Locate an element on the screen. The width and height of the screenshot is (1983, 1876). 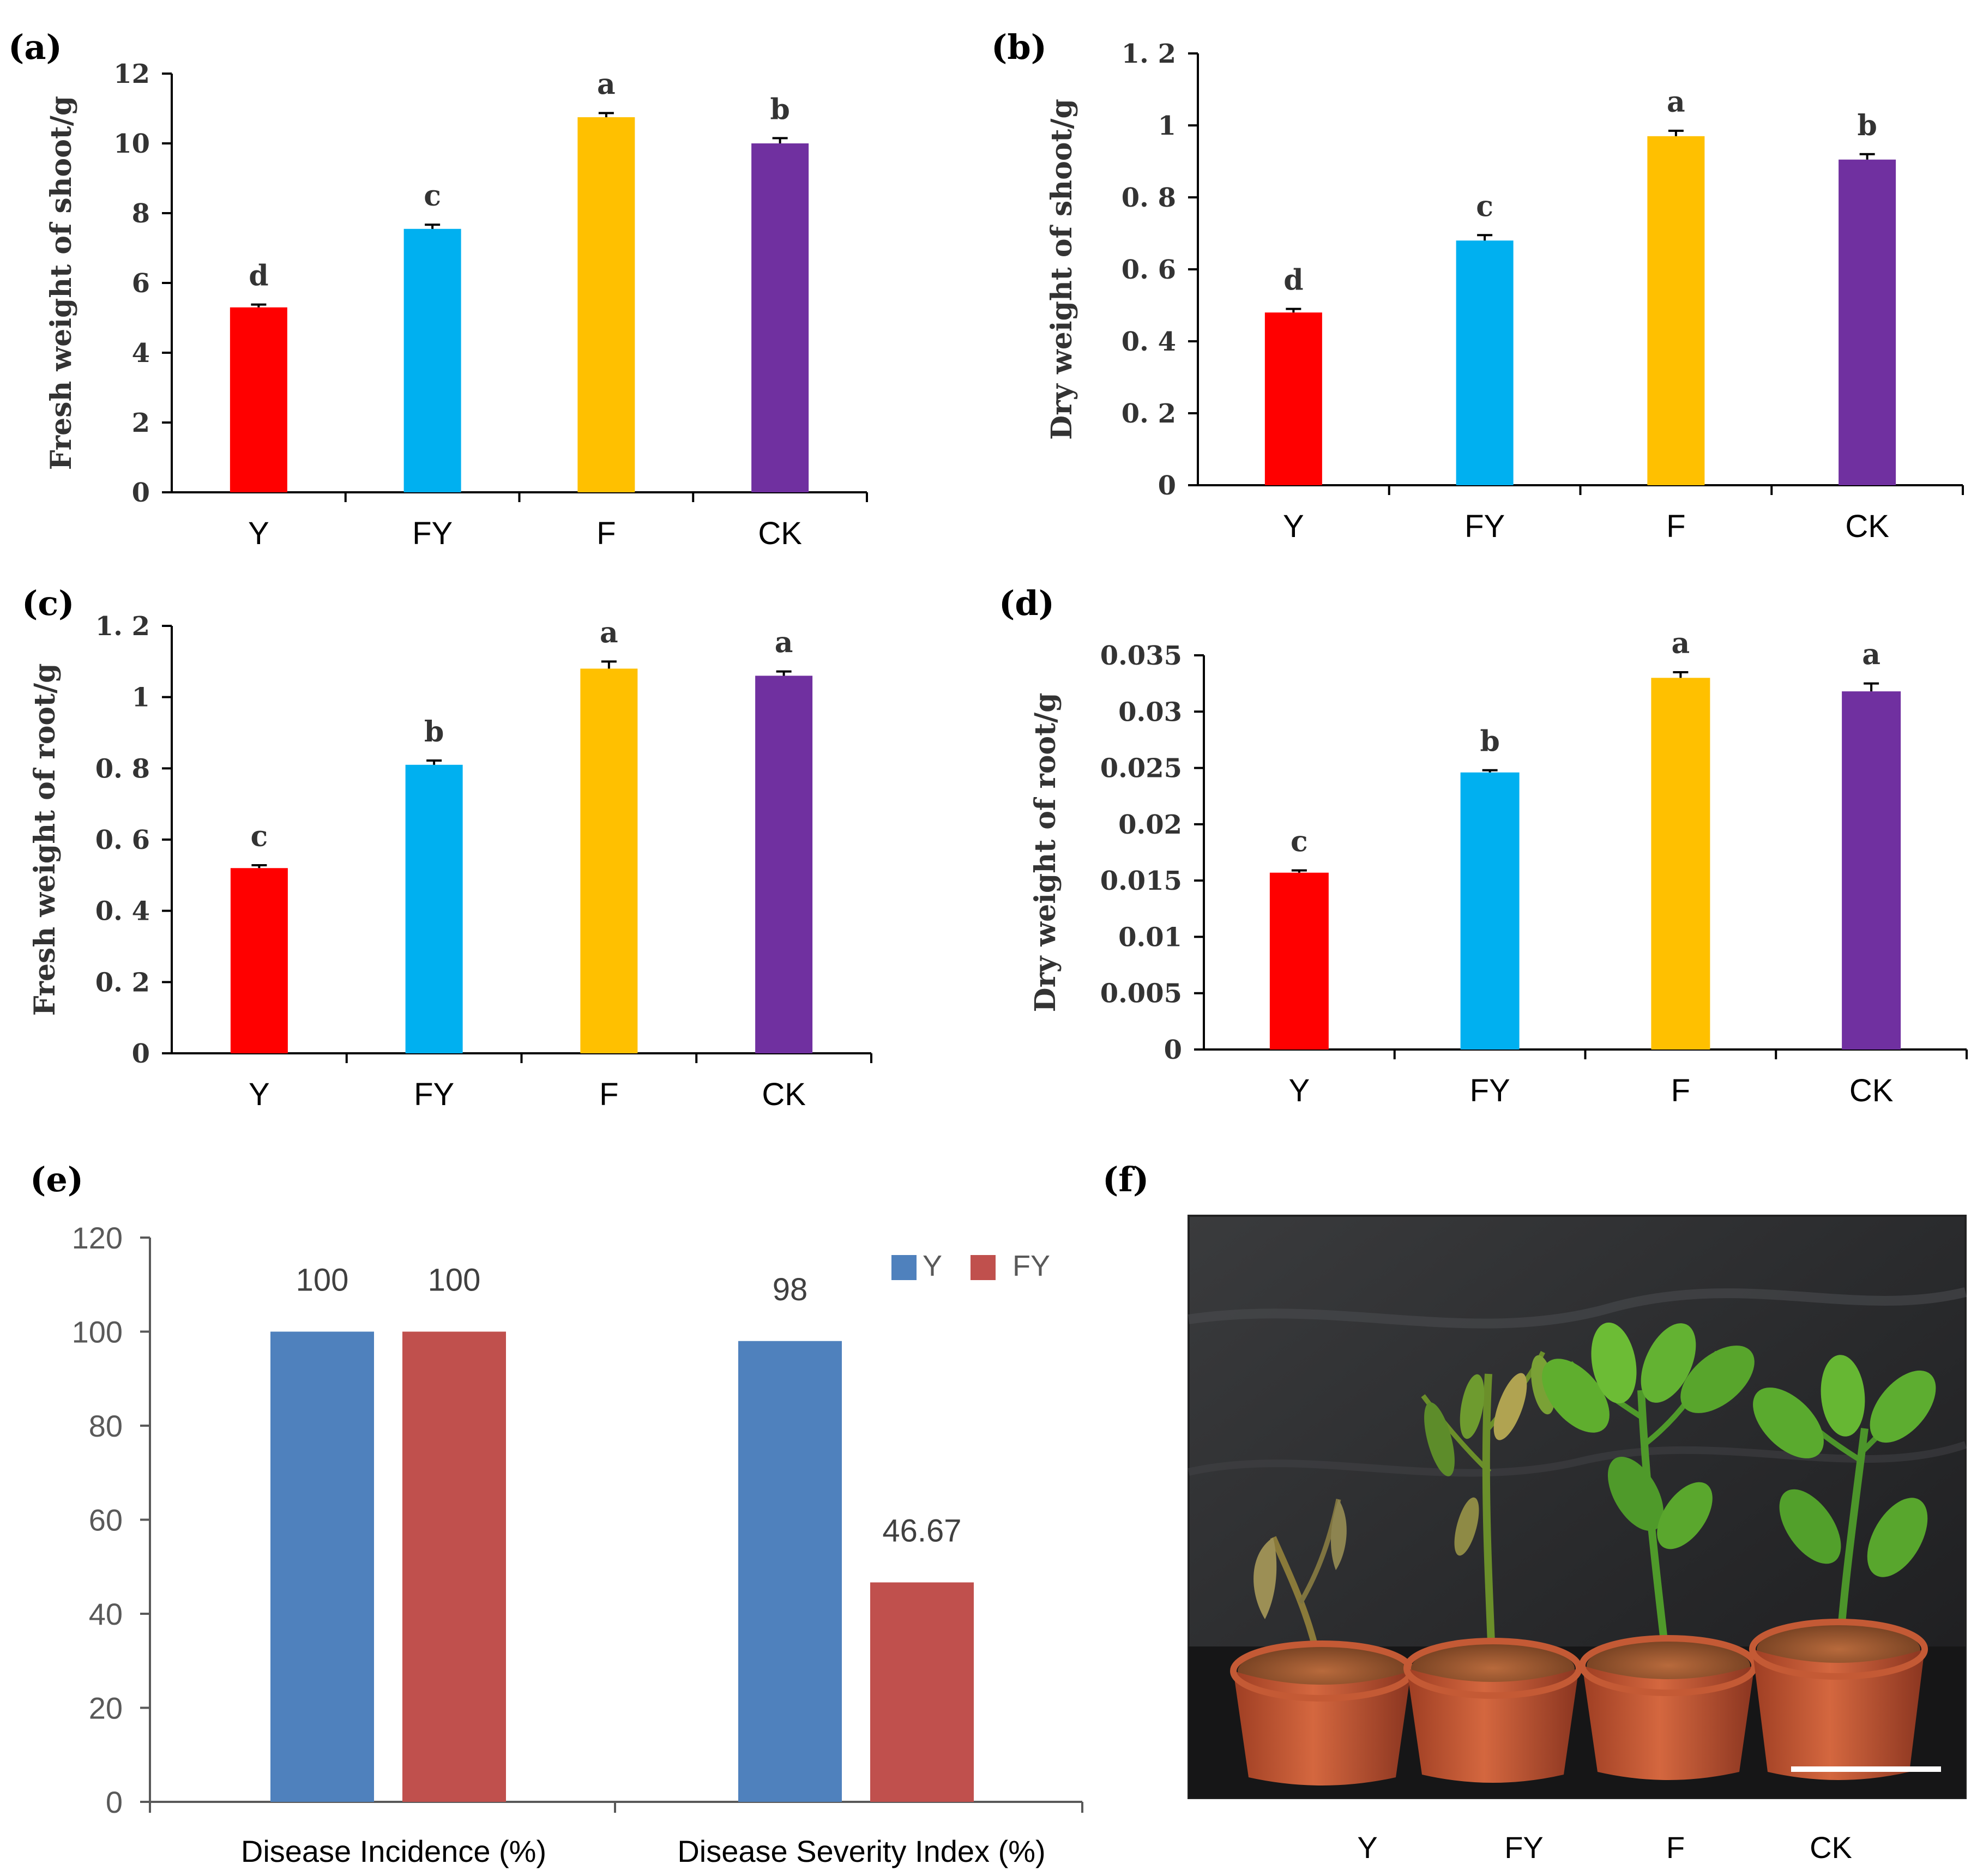
x-tick-label: Disease Incidence (%) is located at coordinates (393, 1851).